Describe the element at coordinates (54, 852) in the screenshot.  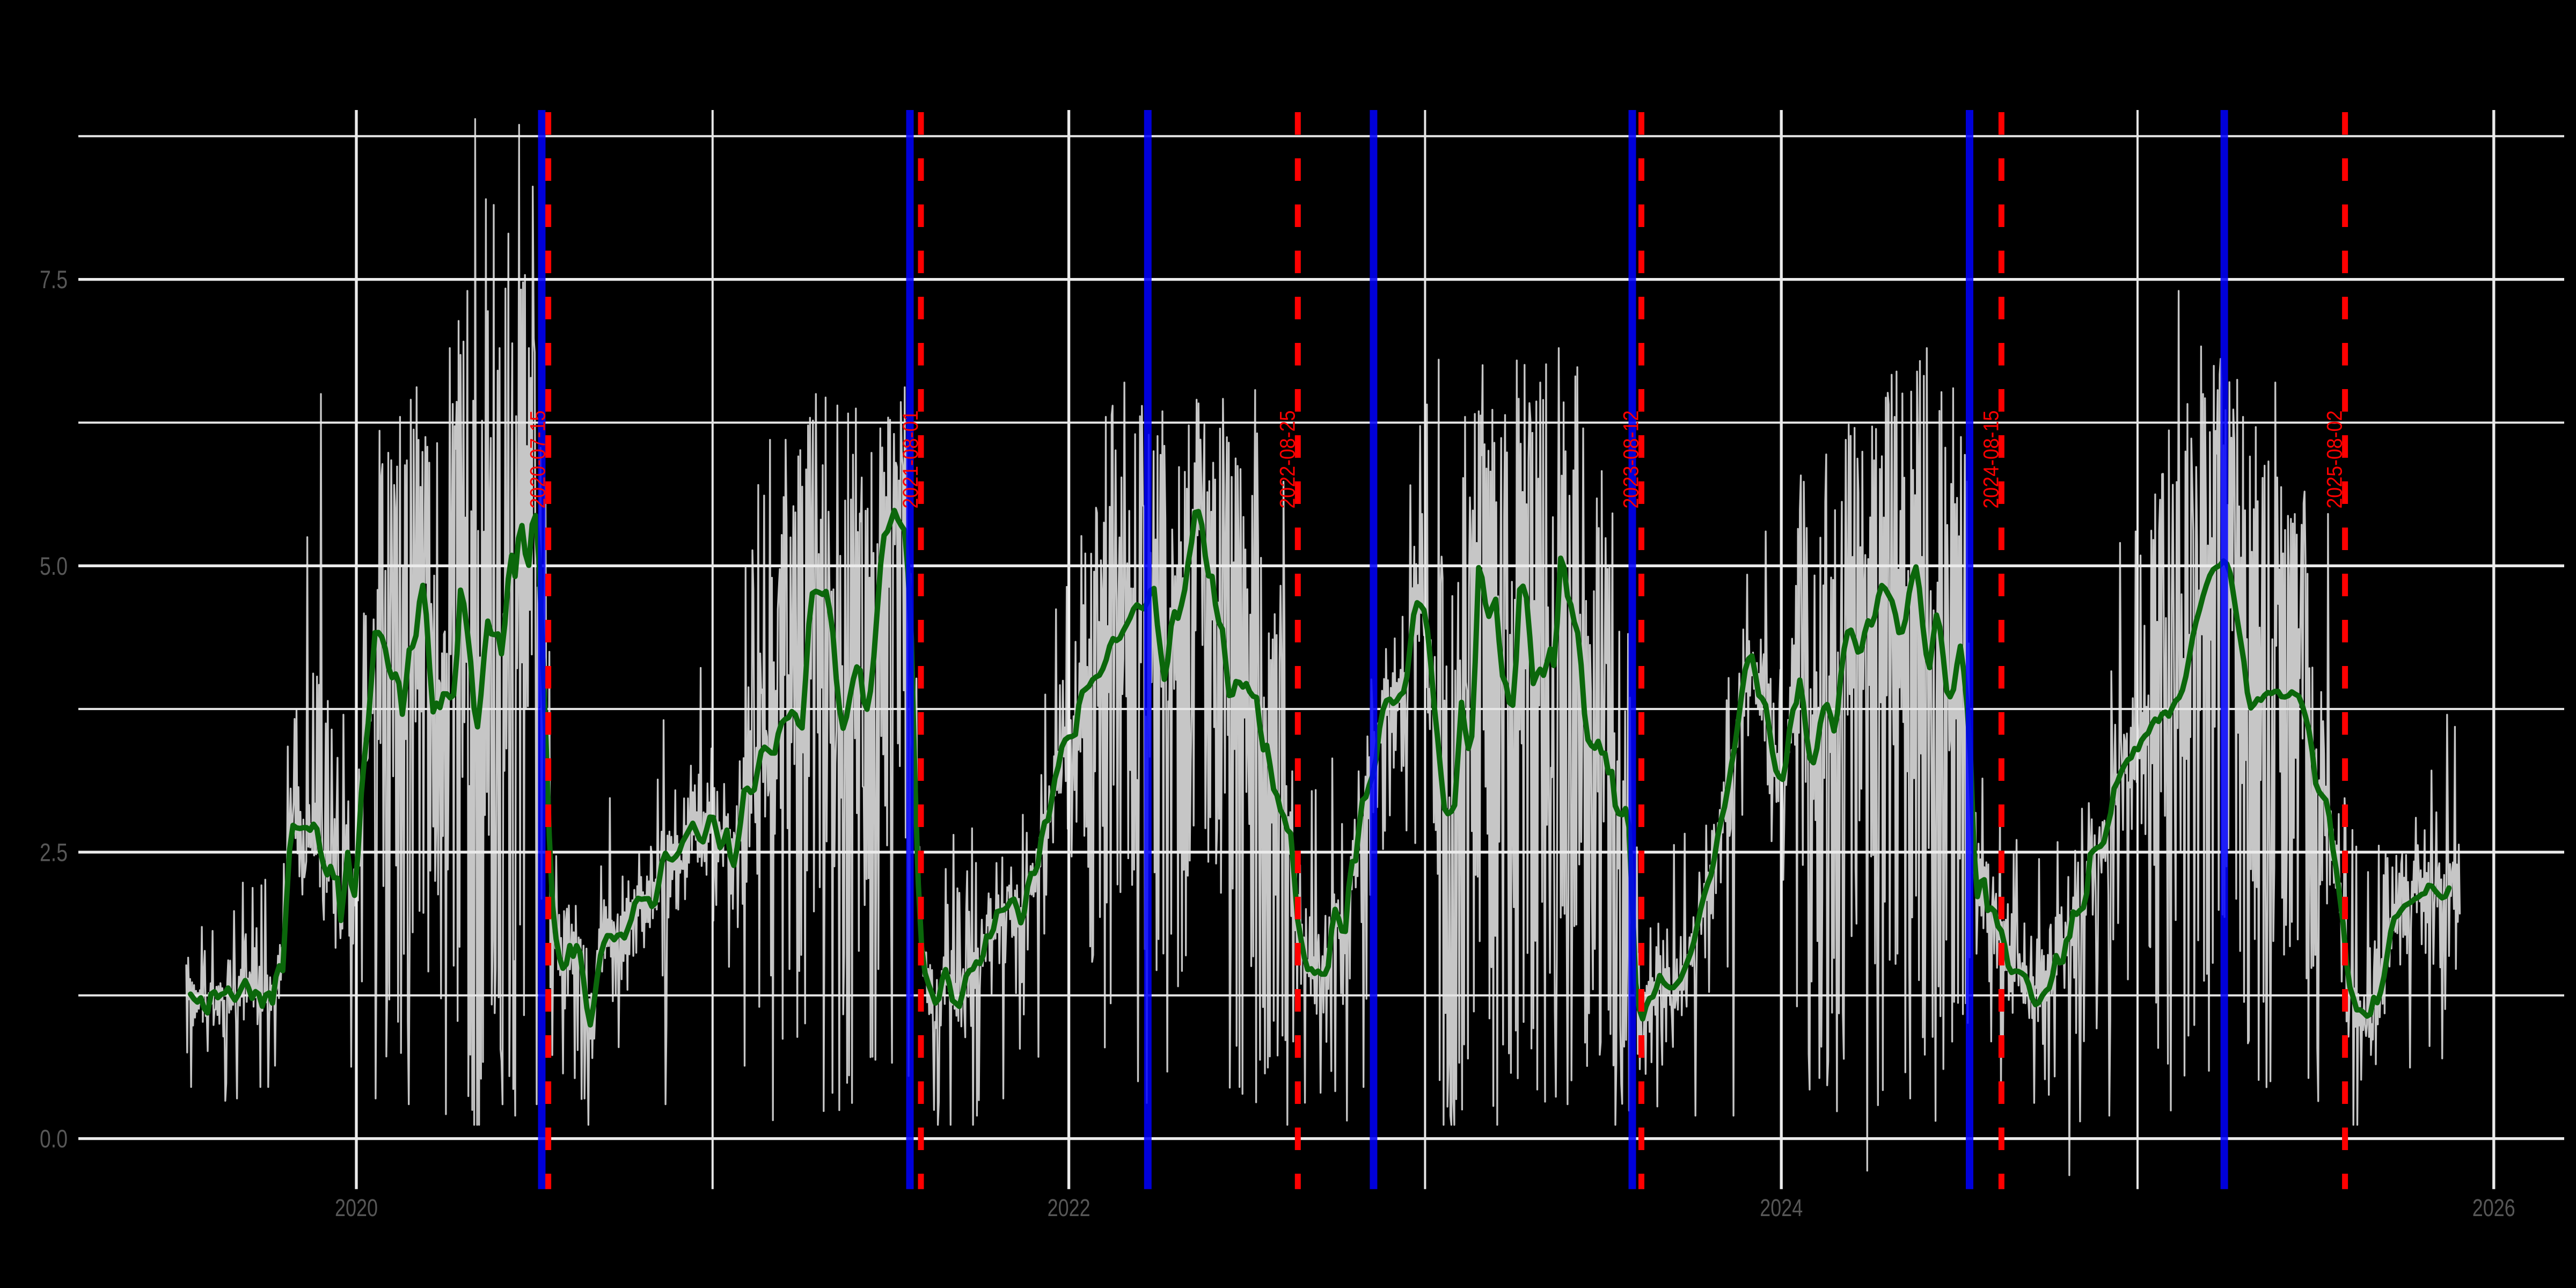
I see `svg-text: 2.5` at that location.